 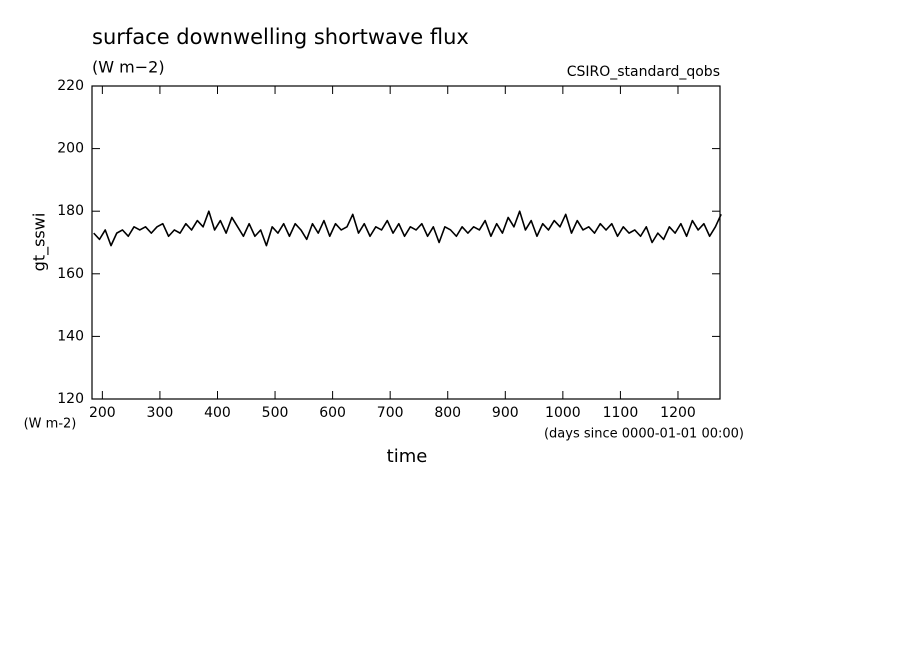 What do you see at coordinates (40, 242) in the screenshot?
I see `y-axis-label: gt_sswi` at bounding box center [40, 242].